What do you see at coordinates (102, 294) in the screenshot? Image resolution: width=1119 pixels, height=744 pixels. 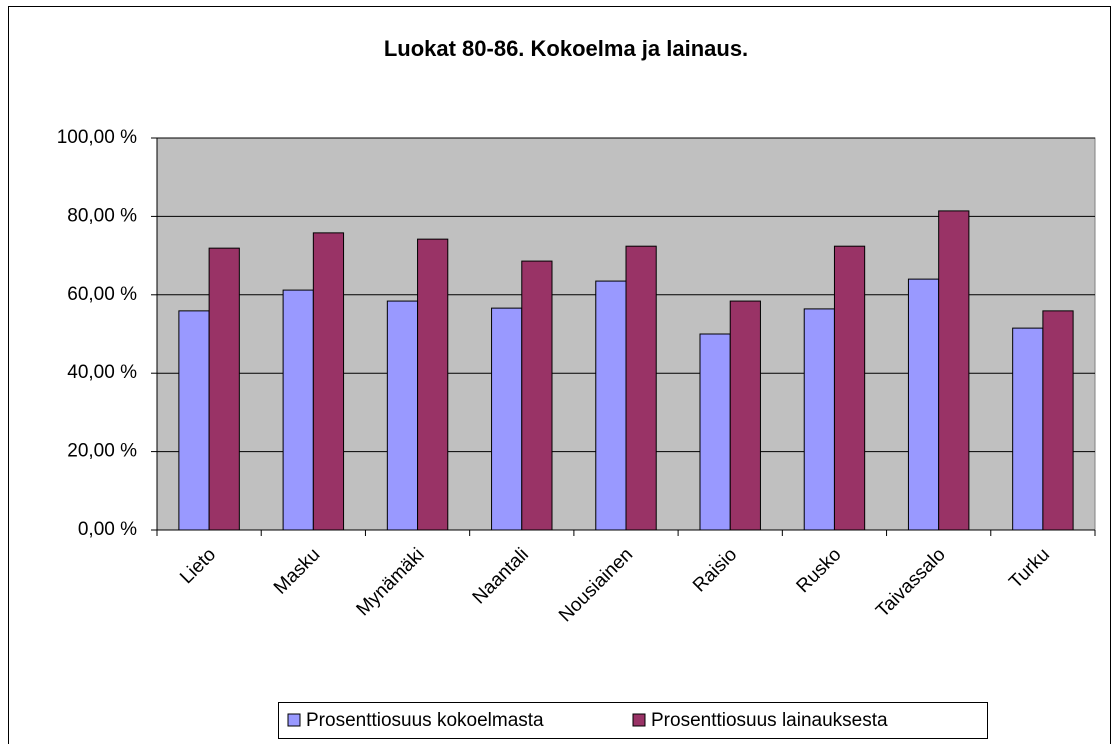 I see `y-tick-label: 60,00 %` at bounding box center [102, 294].